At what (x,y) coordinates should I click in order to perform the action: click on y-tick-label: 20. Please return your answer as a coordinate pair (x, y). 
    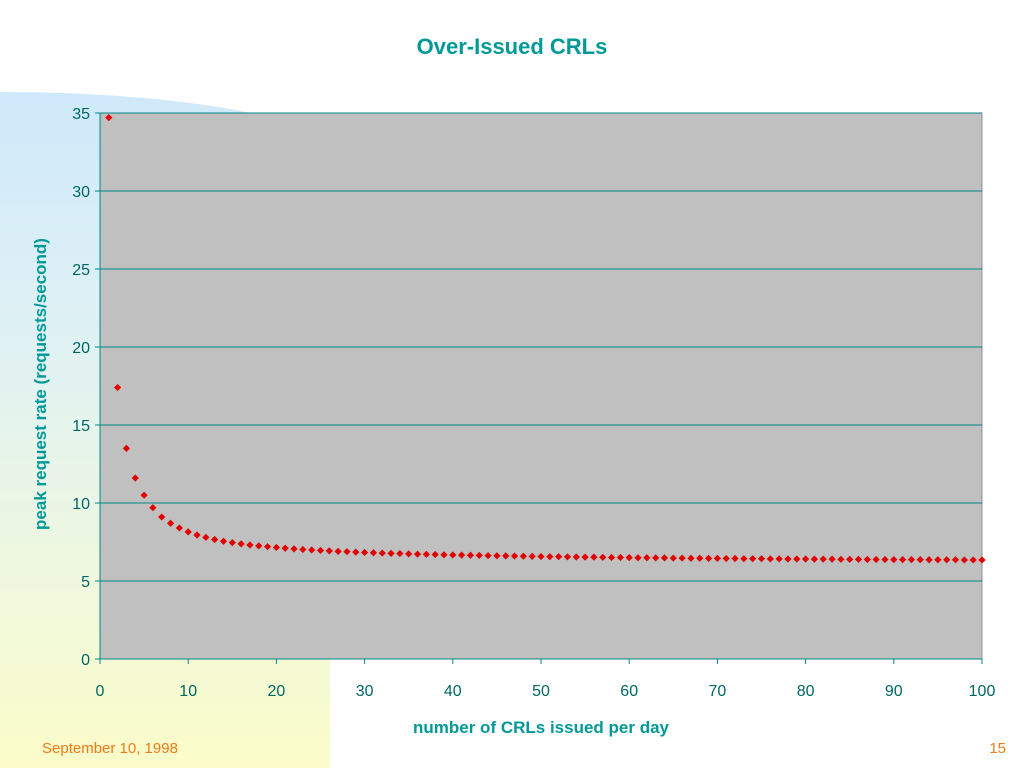
    Looking at the image, I should click on (81, 348).